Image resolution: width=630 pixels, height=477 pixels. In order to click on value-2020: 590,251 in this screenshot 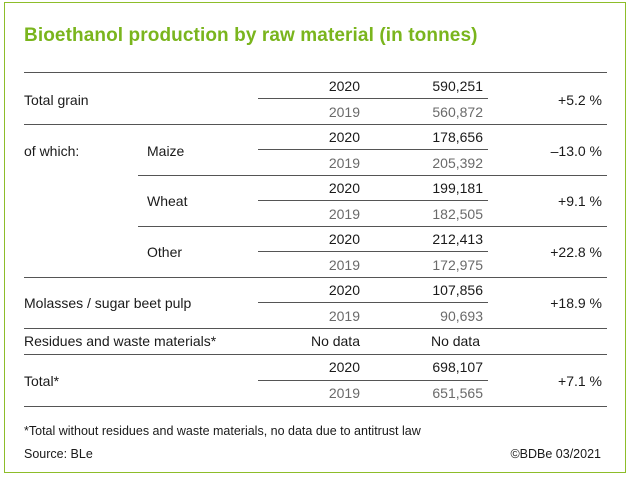, I will do `click(457, 86)`.